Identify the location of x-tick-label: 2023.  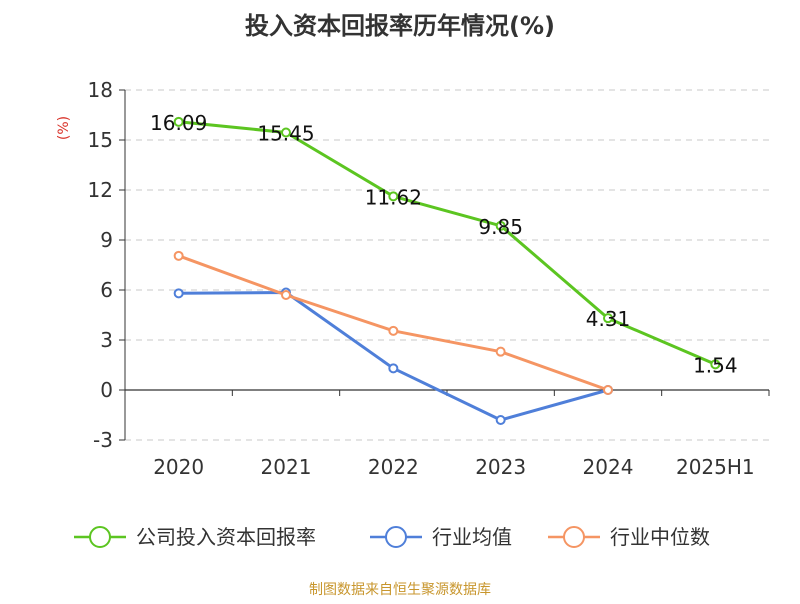
(500, 467).